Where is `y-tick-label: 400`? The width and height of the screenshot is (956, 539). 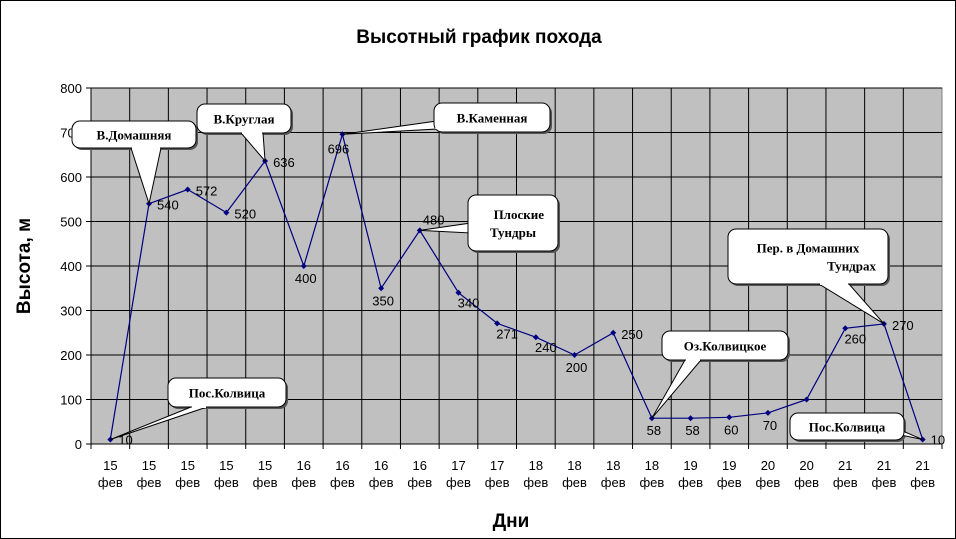
y-tick-label: 400 is located at coordinates (71, 266).